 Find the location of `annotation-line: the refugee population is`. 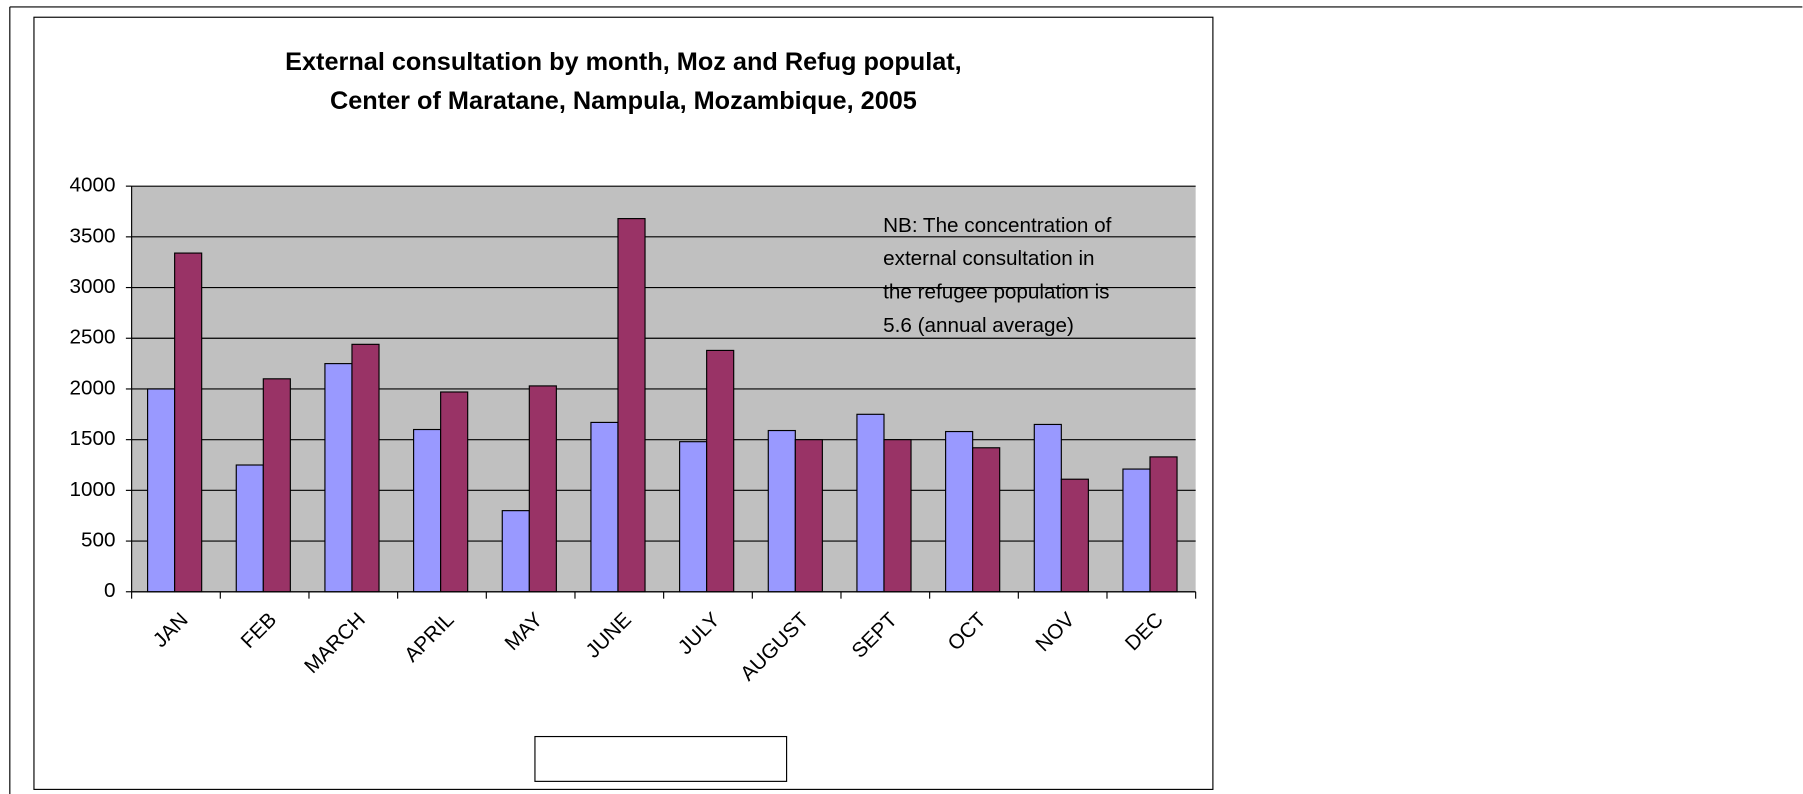

annotation-line: the refugee population is is located at coordinates (996, 291).